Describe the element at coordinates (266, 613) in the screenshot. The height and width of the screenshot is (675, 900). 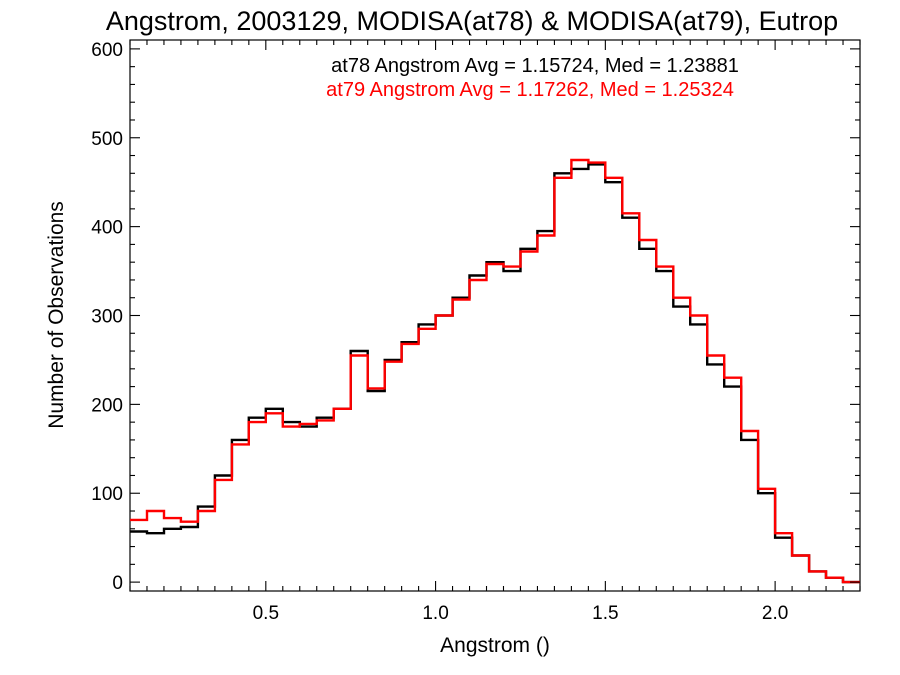
I see `x-tick-label: 0.5` at that location.